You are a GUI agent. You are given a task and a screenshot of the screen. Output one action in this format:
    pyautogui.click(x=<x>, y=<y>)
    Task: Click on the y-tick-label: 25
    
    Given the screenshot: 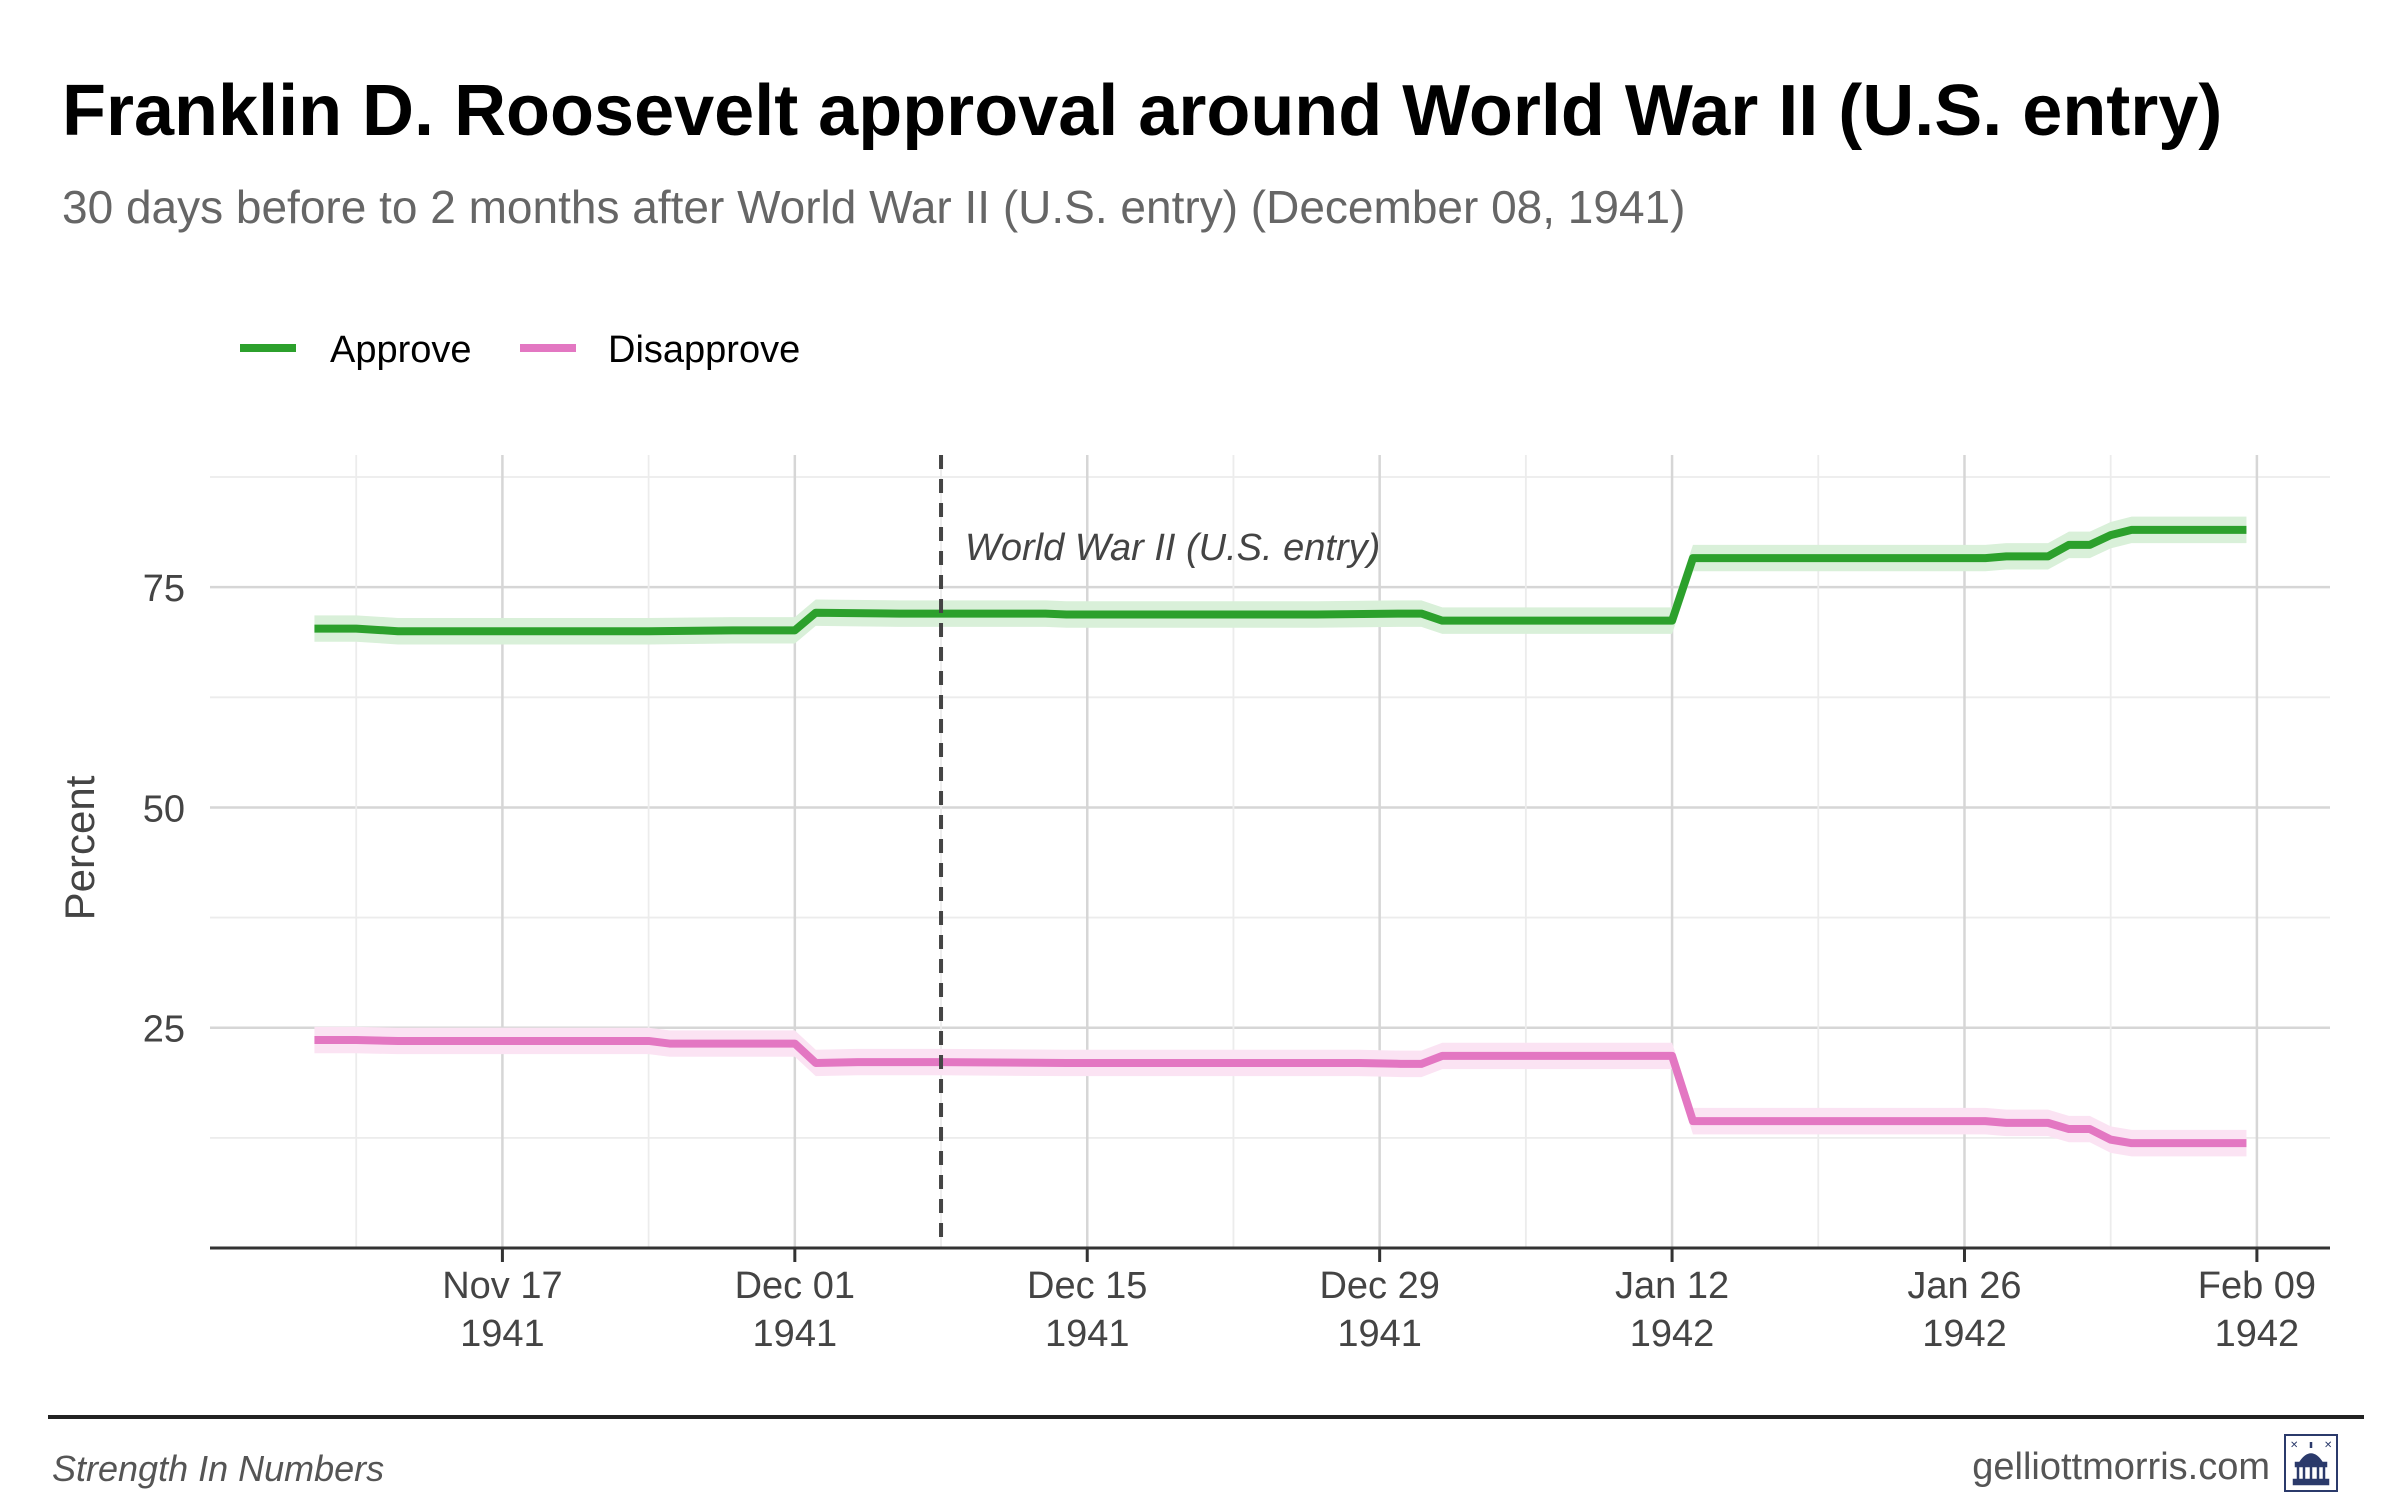 What is the action you would take?
    pyautogui.click(x=164, y=1030)
    